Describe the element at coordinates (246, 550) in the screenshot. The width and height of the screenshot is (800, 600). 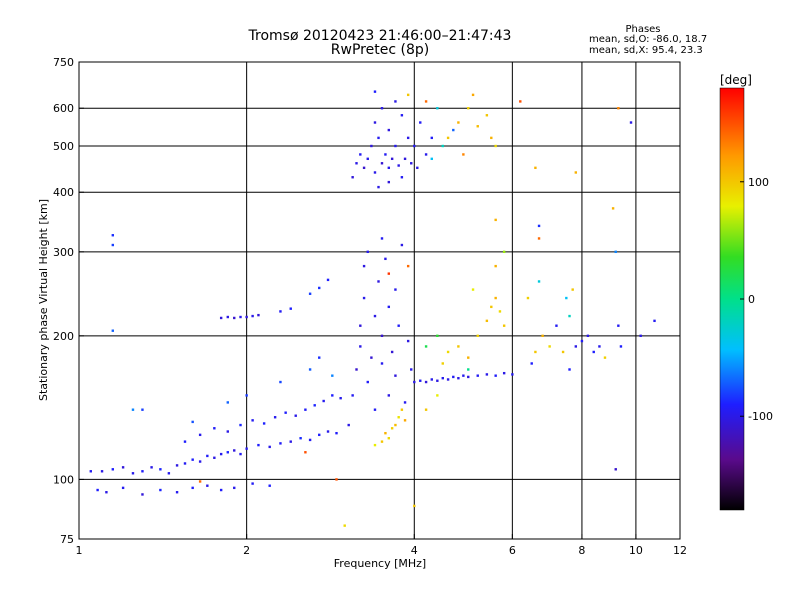
I see `x-tick-label: 2` at that location.